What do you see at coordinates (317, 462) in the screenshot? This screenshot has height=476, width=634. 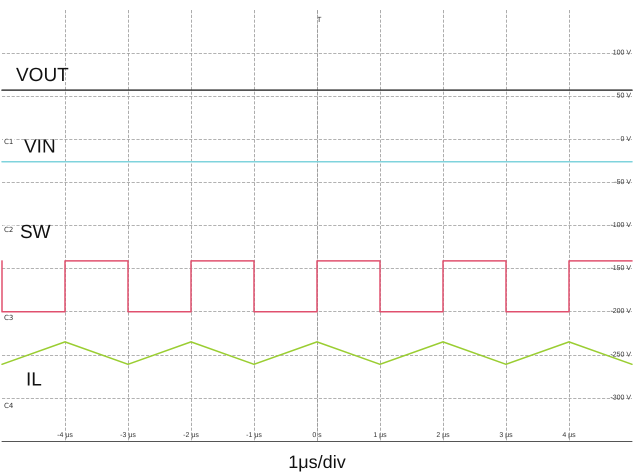 I see `x-axis-title: 1μs/div` at bounding box center [317, 462].